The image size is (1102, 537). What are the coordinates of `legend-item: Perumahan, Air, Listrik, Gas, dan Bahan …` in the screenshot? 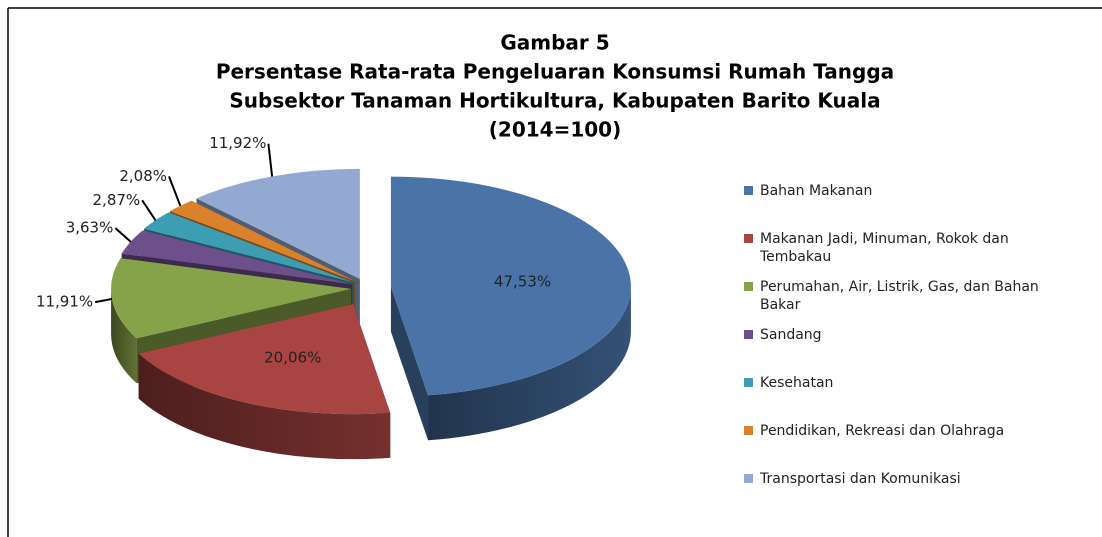 It's located at (902, 302).